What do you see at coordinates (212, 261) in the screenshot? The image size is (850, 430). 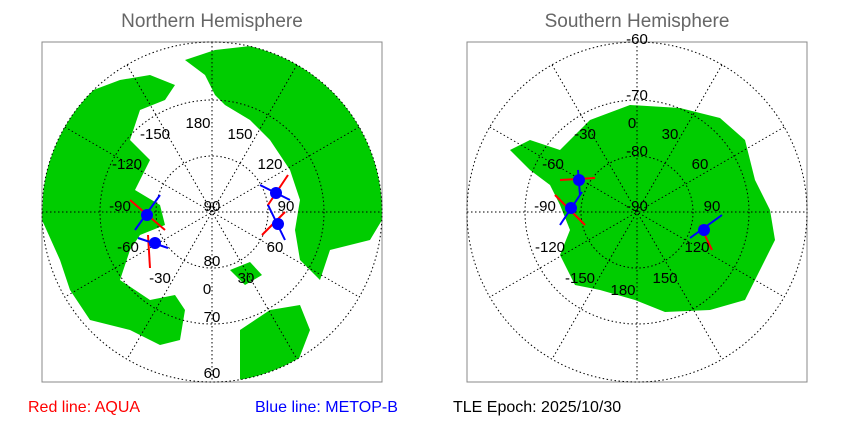 I see `grid-label: 80` at bounding box center [212, 261].